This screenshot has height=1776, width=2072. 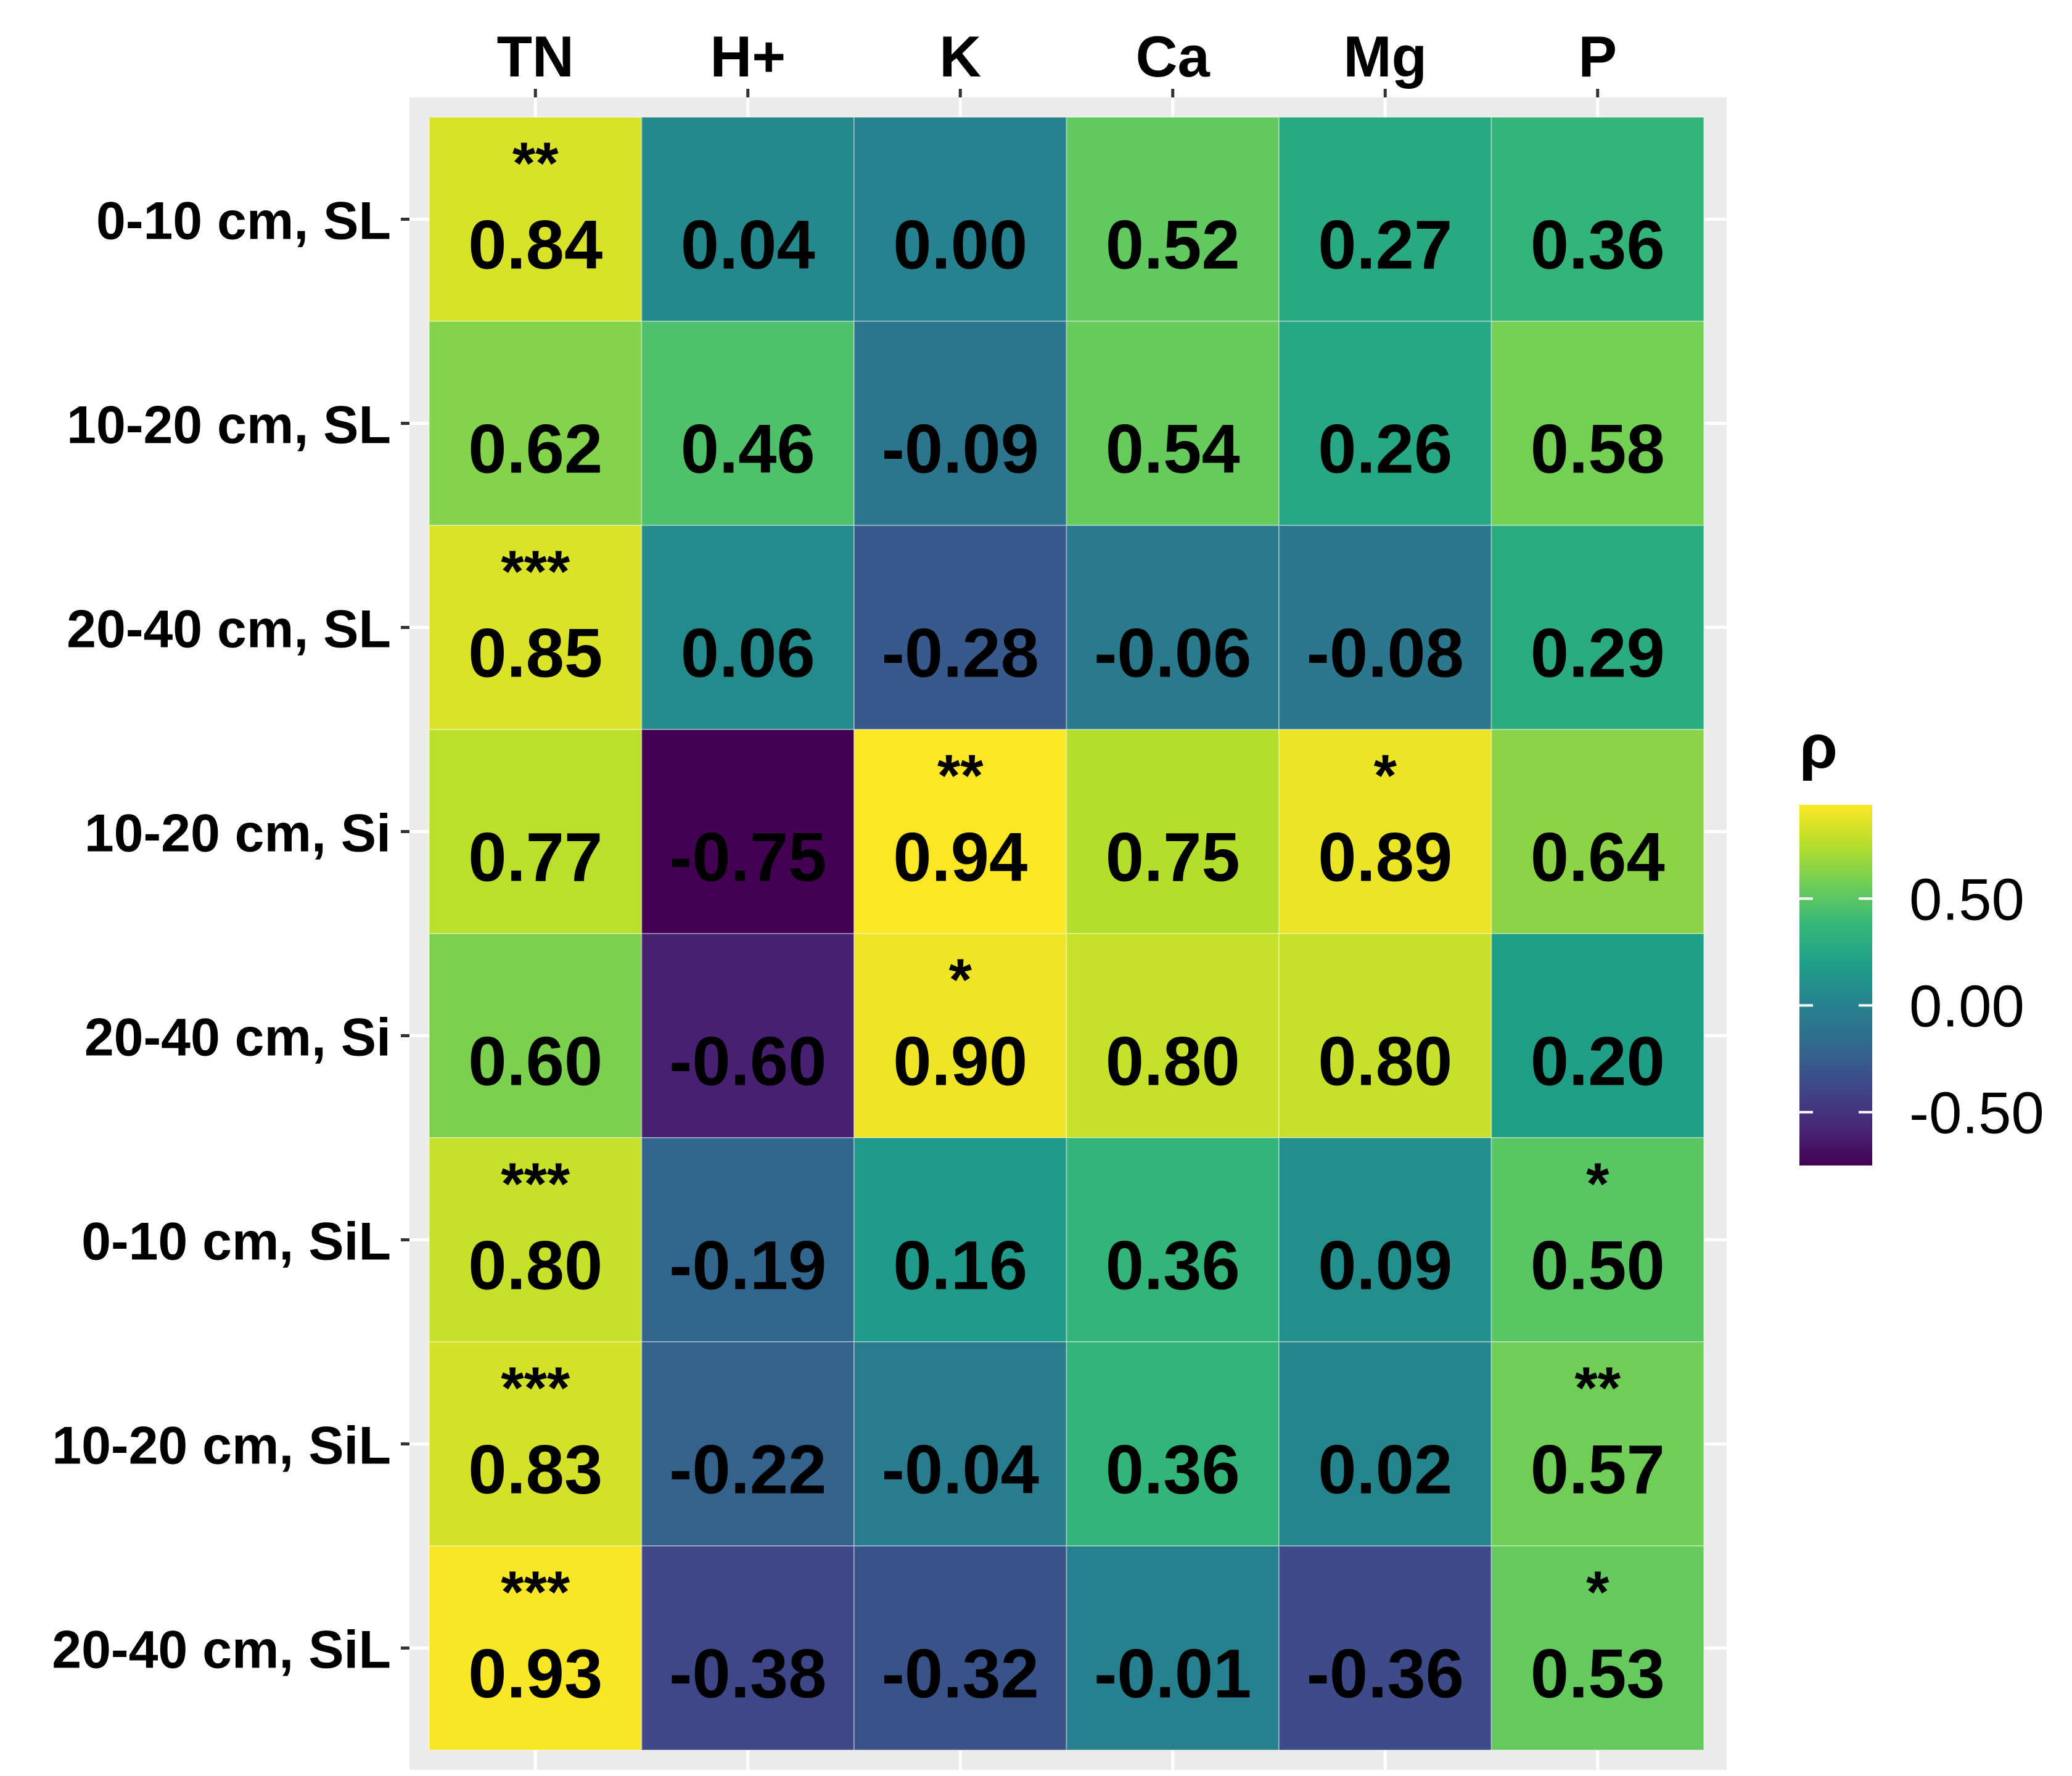 I want to click on cell-value-label: 0.46, so click(x=748, y=450).